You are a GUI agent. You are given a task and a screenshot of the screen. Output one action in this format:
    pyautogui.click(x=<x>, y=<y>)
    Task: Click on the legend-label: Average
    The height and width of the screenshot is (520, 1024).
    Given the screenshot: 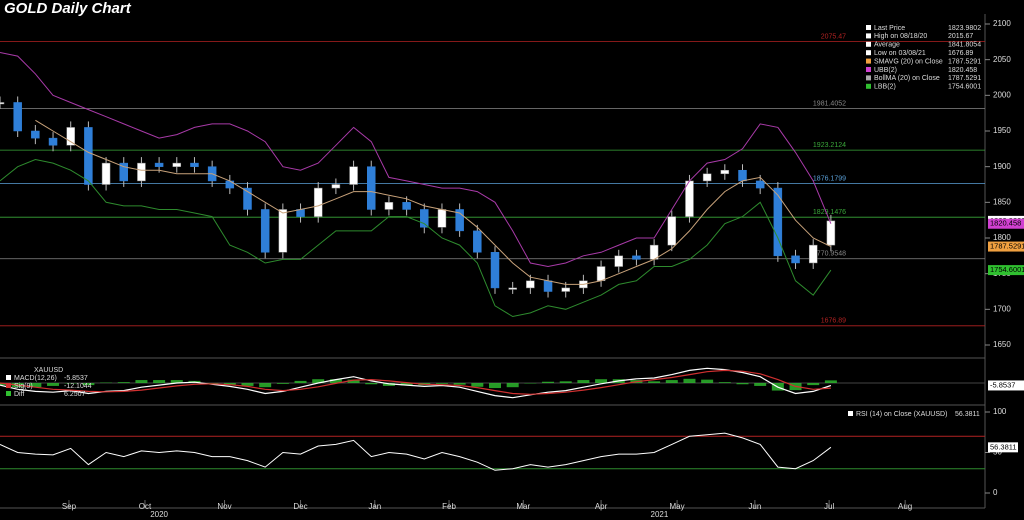 What is the action you would take?
    pyautogui.click(x=887, y=45)
    